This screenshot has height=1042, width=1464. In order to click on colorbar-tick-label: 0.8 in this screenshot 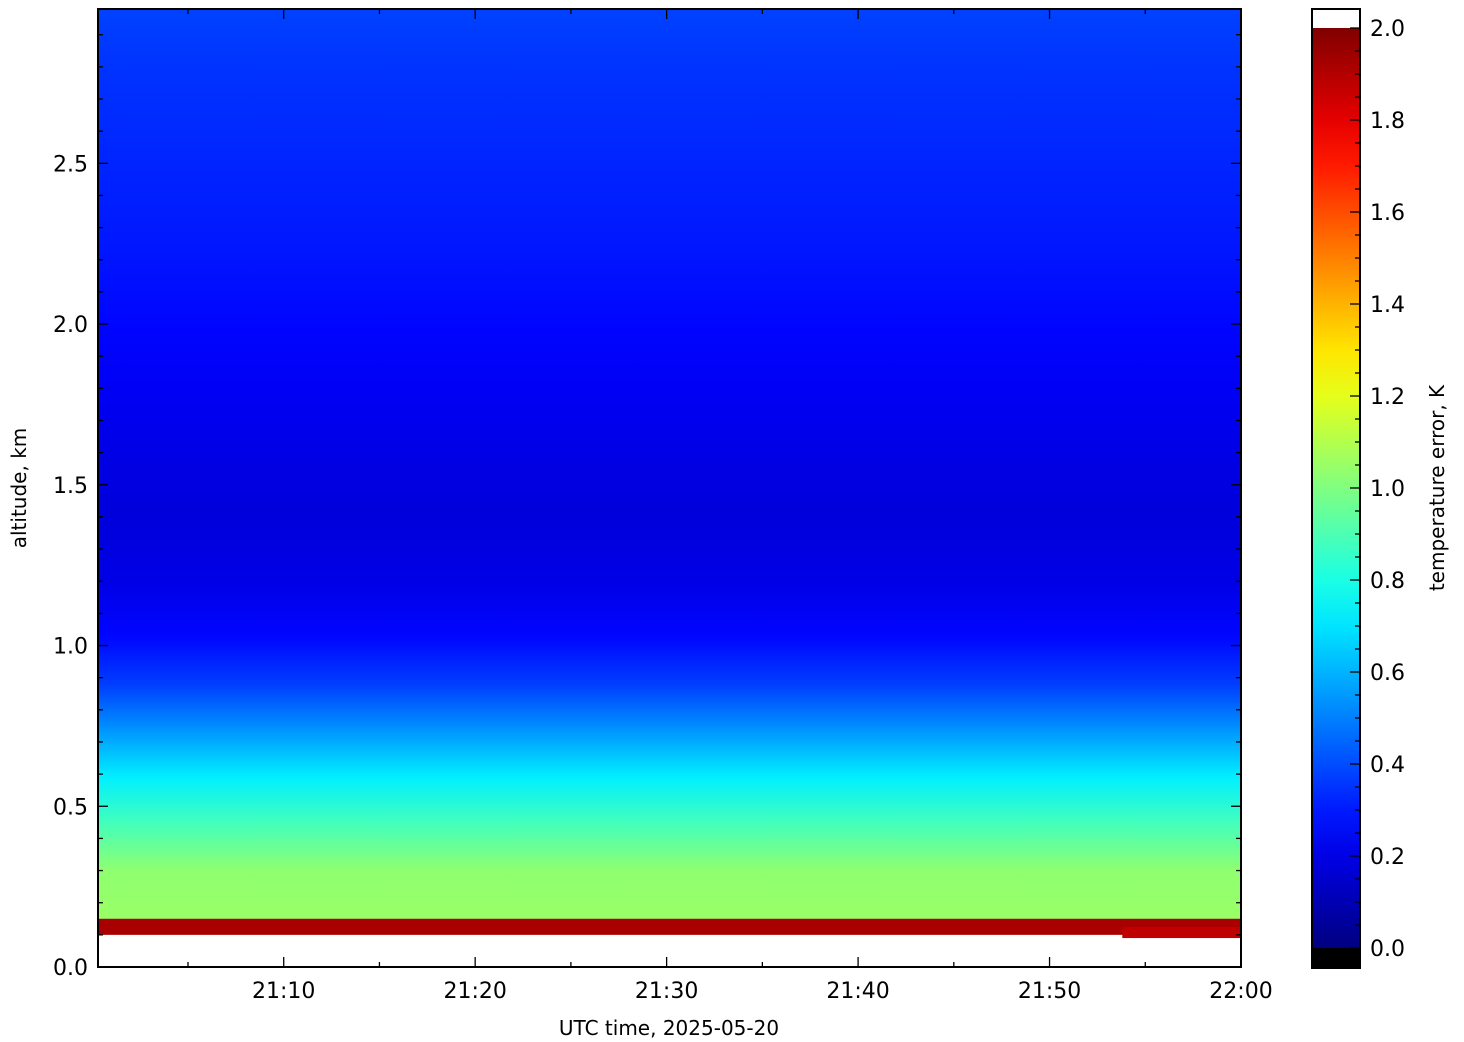, I will do `click(1387, 581)`.